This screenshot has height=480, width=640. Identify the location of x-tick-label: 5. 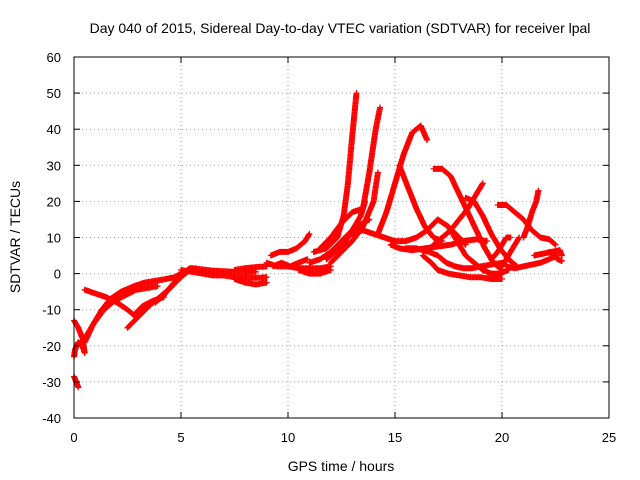
(180, 437).